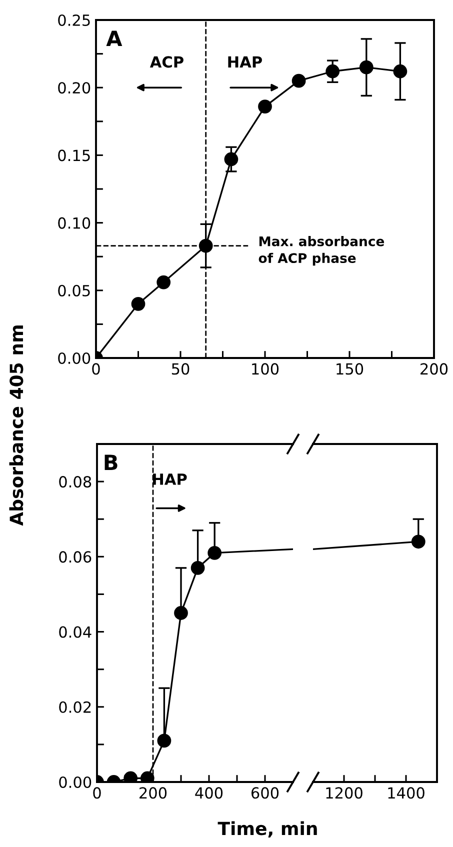 The width and height of the screenshot is (453, 847). Describe the element at coordinates (75, 482) in the screenshot. I see `y-tick-label: 0.08` at that location.